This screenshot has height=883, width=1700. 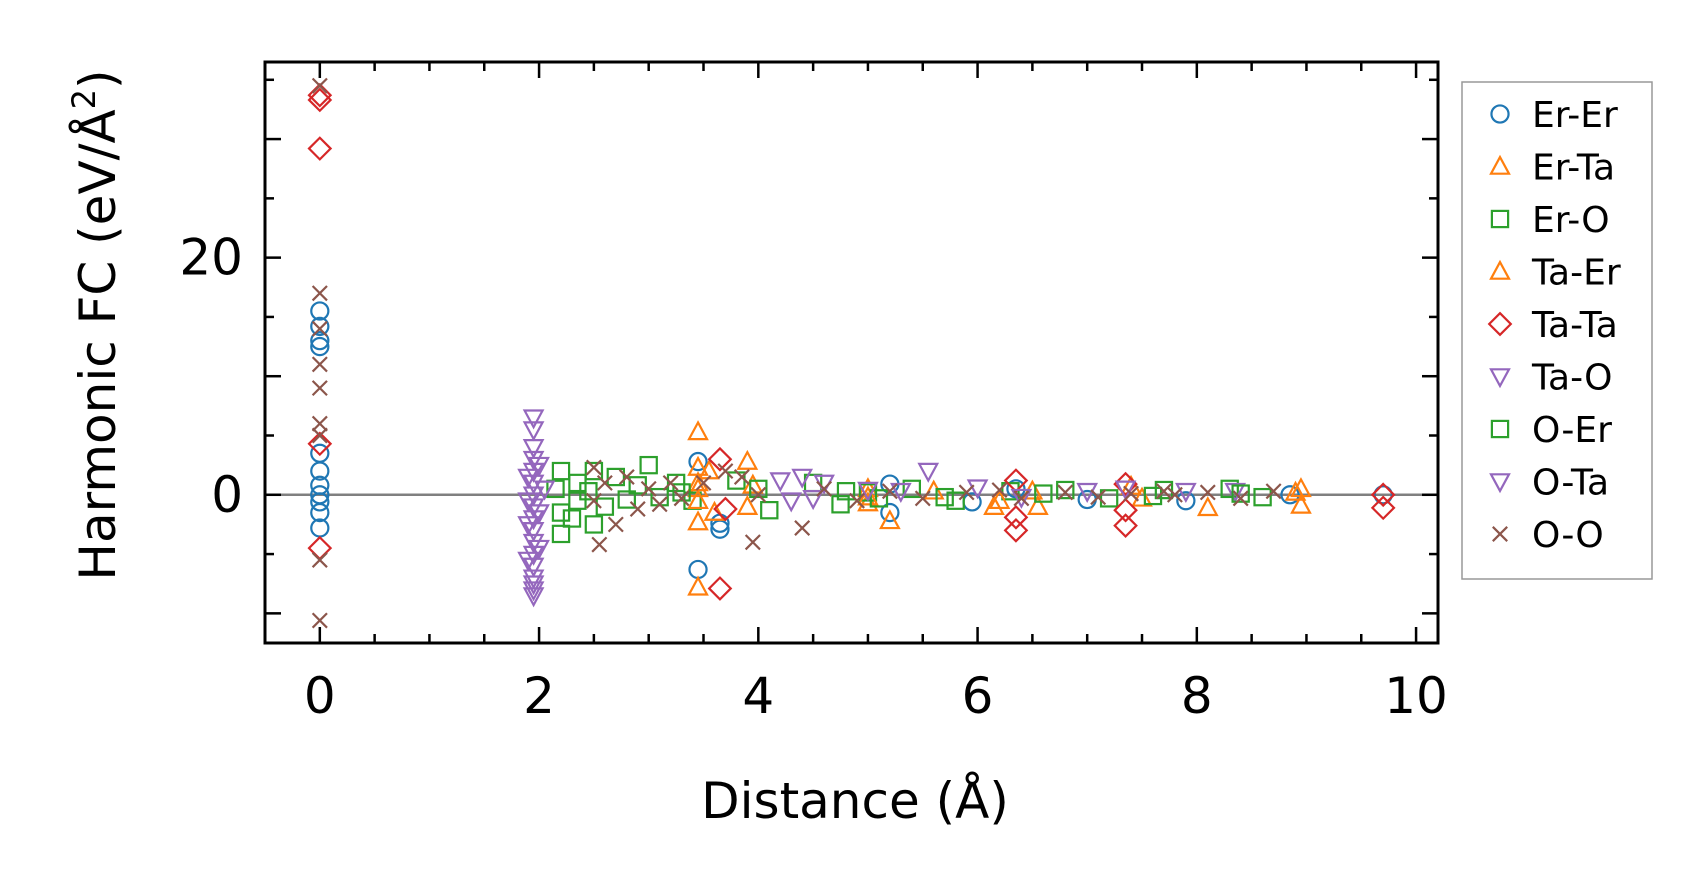 I want to click on legend-label: Ta-Ta, so click(x=1574, y=325).